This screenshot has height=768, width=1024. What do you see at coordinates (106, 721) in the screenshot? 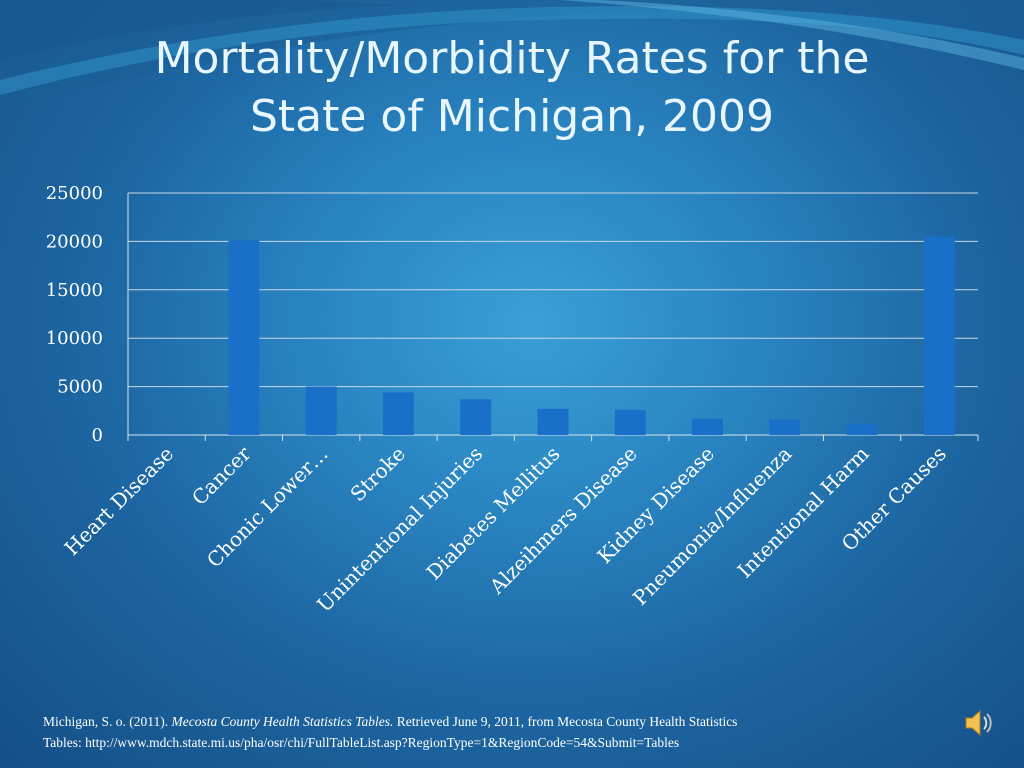
I see `citation-author: Michigan, S. o. (2011).` at bounding box center [106, 721].